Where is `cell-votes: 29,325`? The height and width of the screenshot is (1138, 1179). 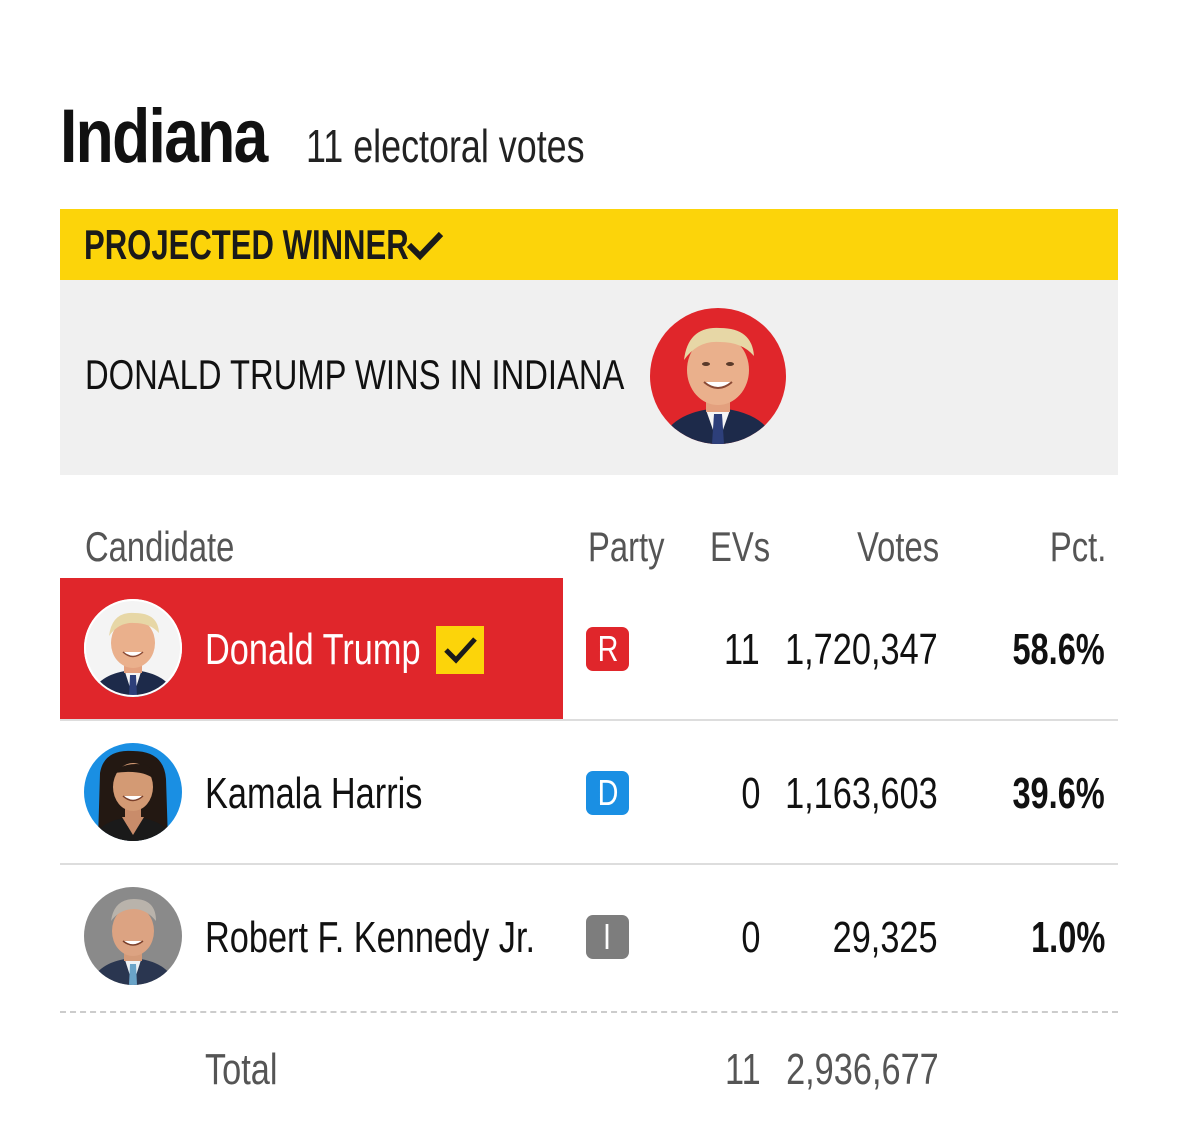 cell-votes: 29,325 is located at coordinates (885, 937).